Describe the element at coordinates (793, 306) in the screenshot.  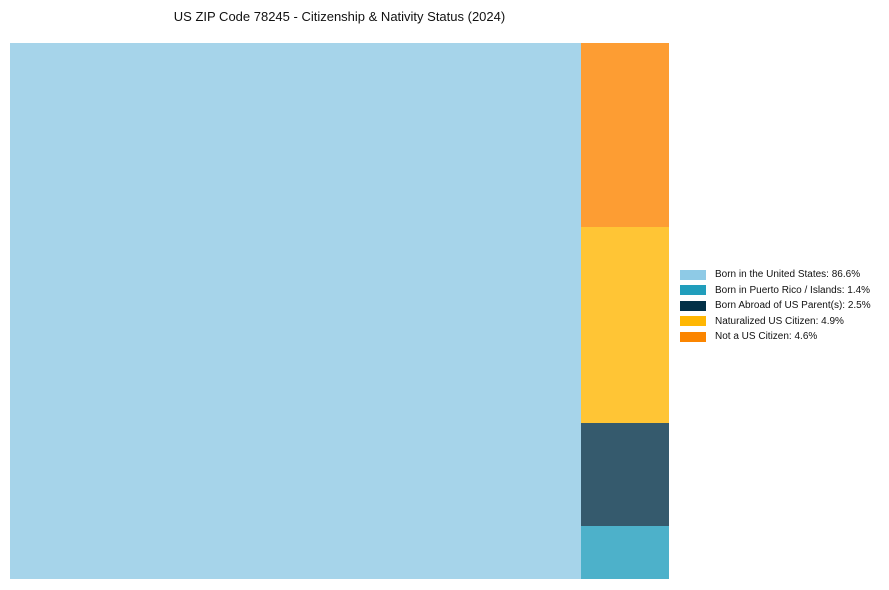
I see `legend-label: Born Abroad of US Parent(s): 2.5%` at that location.